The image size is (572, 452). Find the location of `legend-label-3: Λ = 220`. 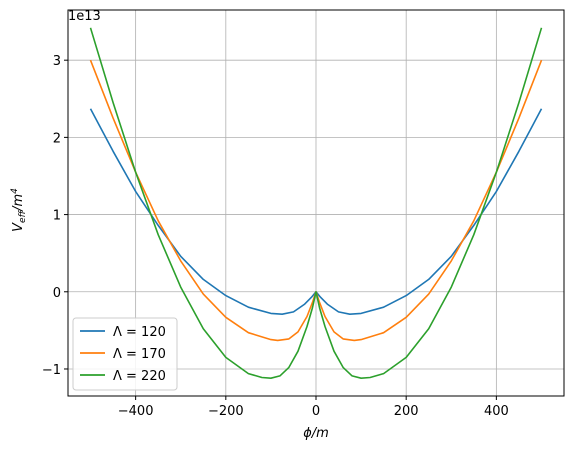

legend-label-3: Λ = 220 is located at coordinates (139, 376).